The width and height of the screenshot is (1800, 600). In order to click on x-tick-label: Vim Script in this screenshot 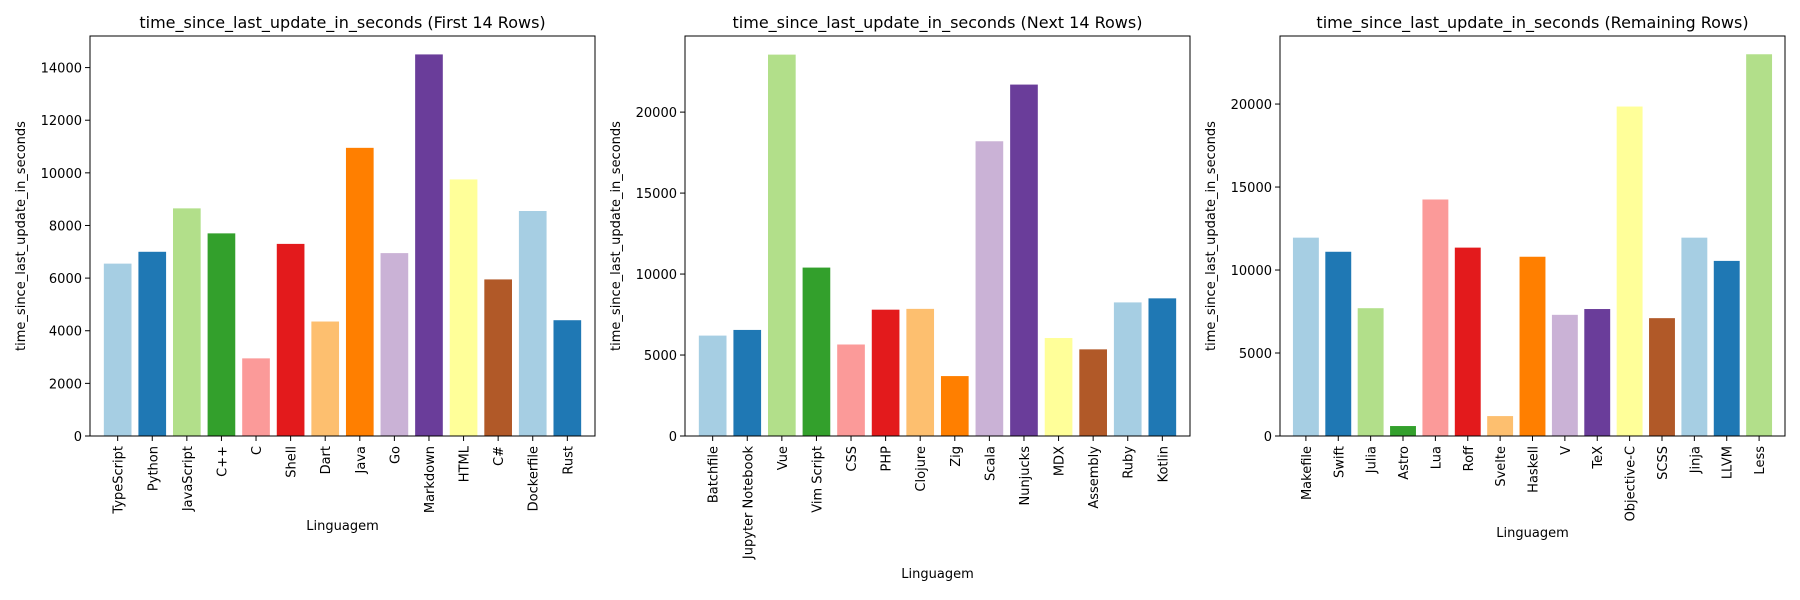, I will do `click(817, 479)`.